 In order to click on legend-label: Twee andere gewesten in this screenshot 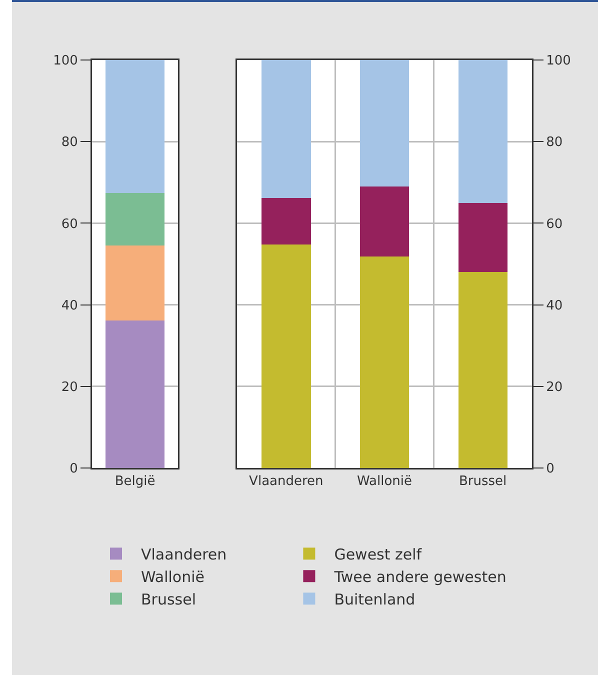, I will do `click(419, 577)`.